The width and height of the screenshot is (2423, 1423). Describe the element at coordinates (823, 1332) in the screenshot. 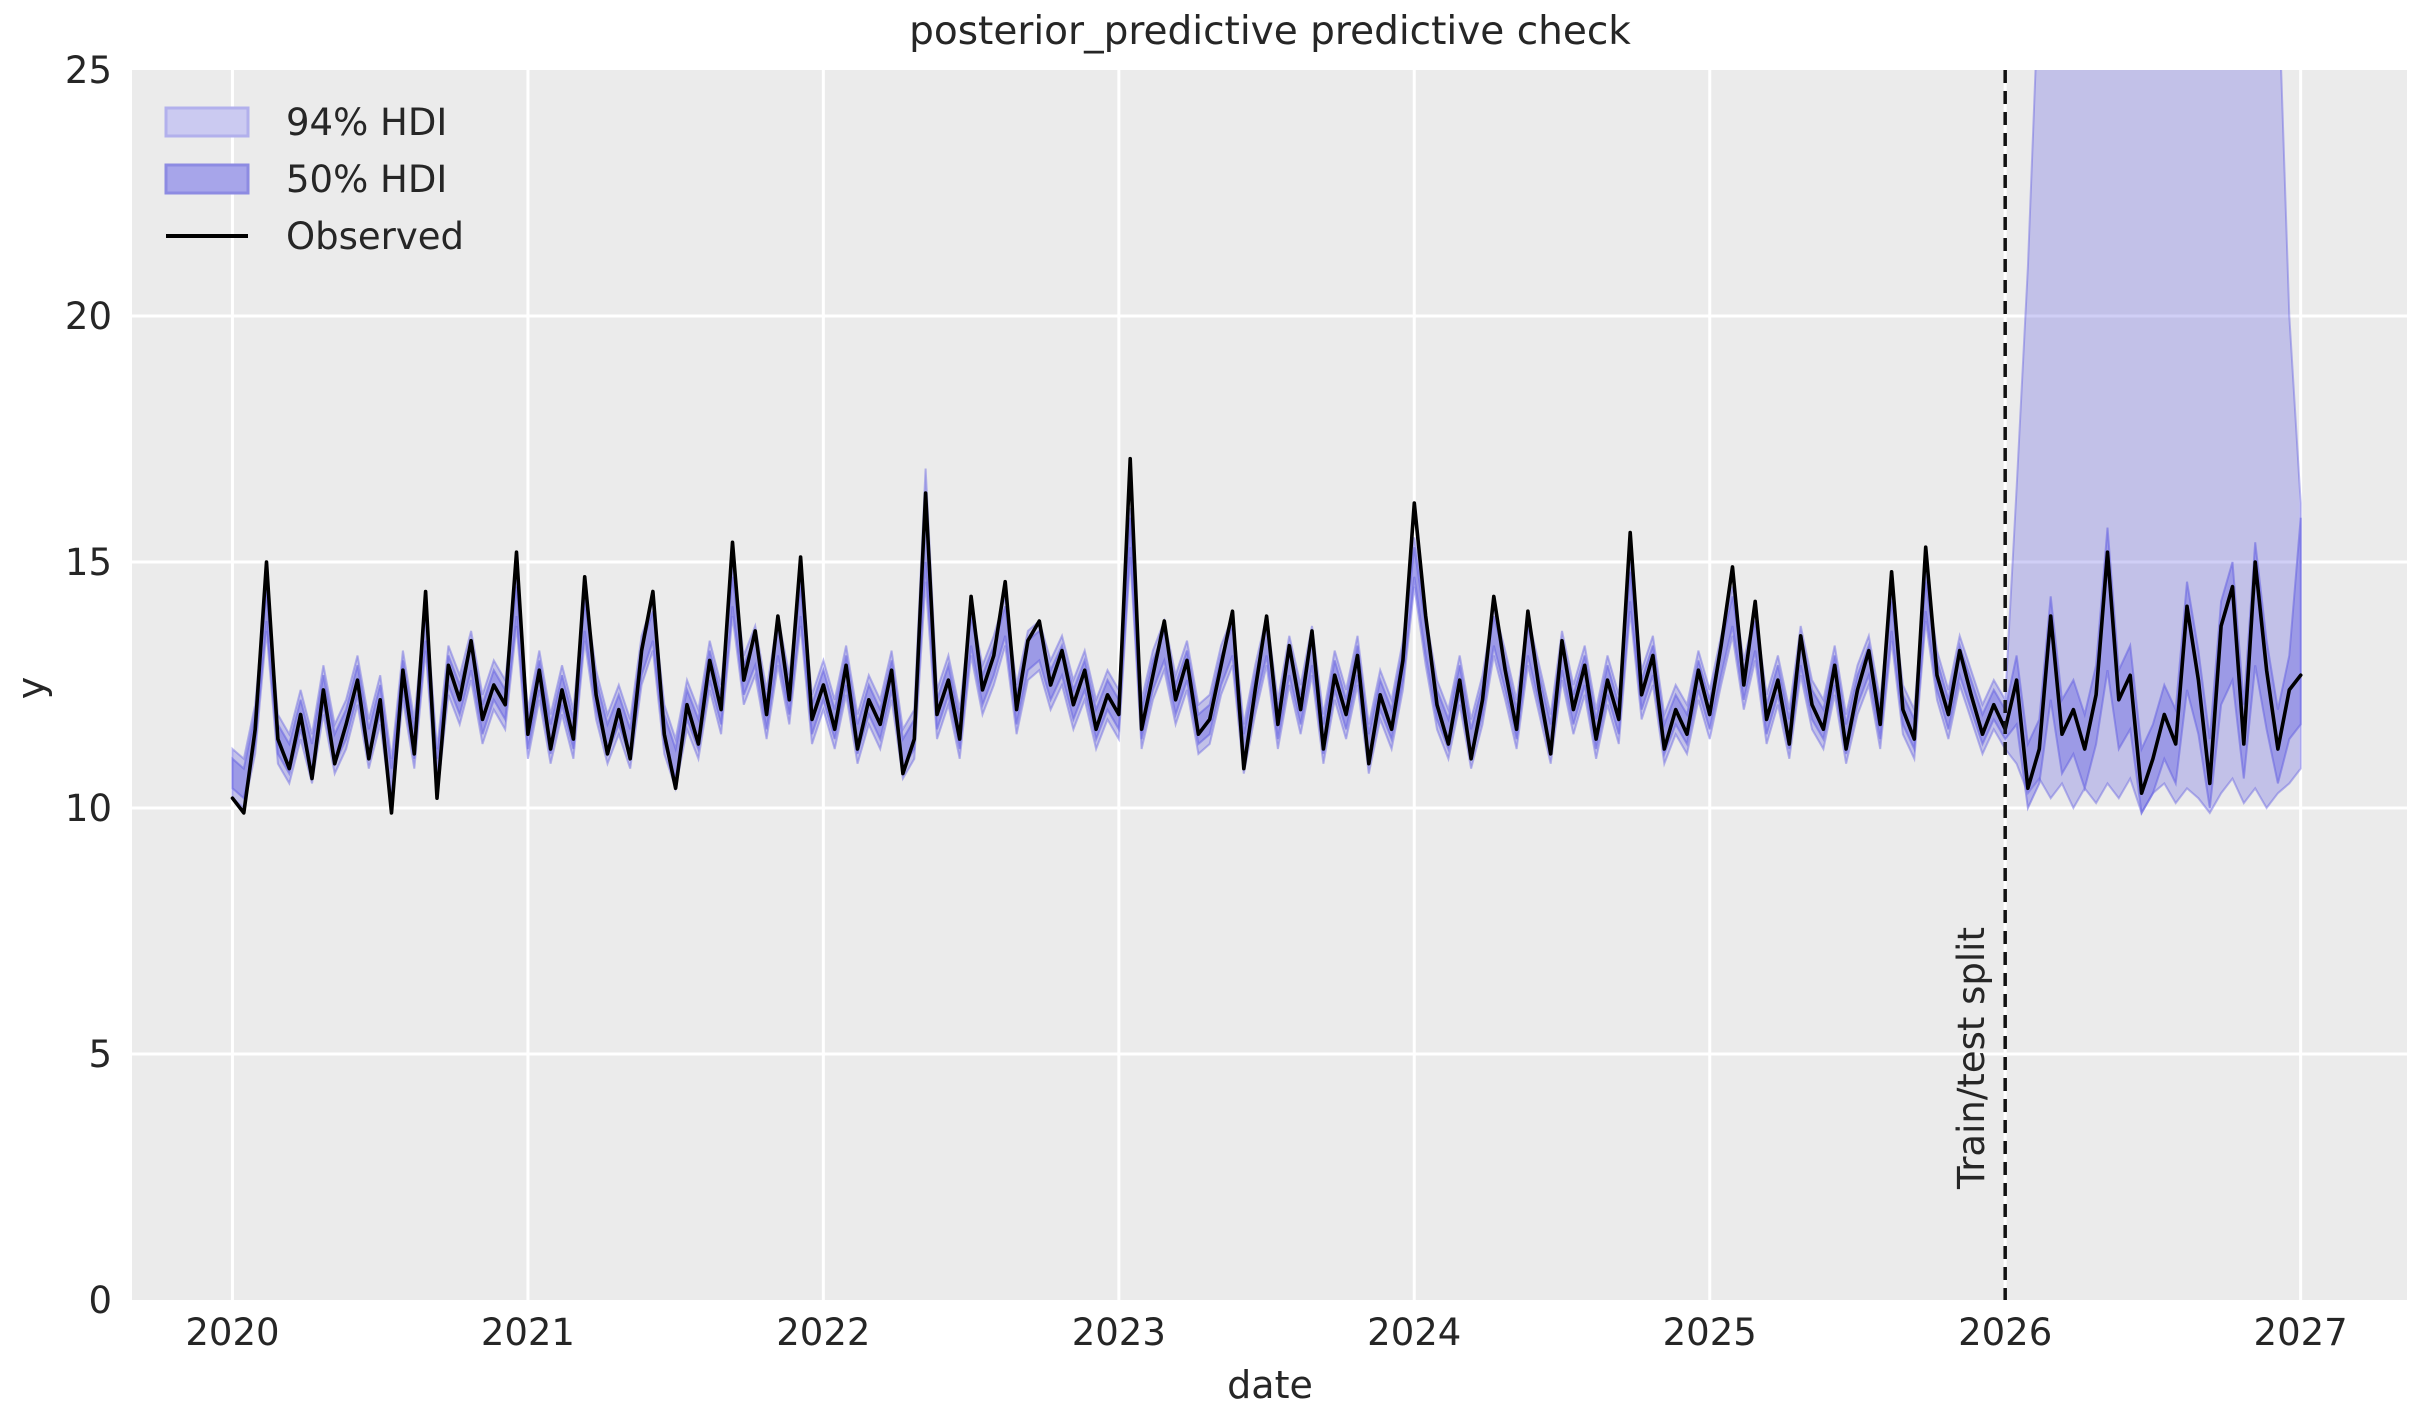

I see `x-tick-label-2022: 2022` at that location.